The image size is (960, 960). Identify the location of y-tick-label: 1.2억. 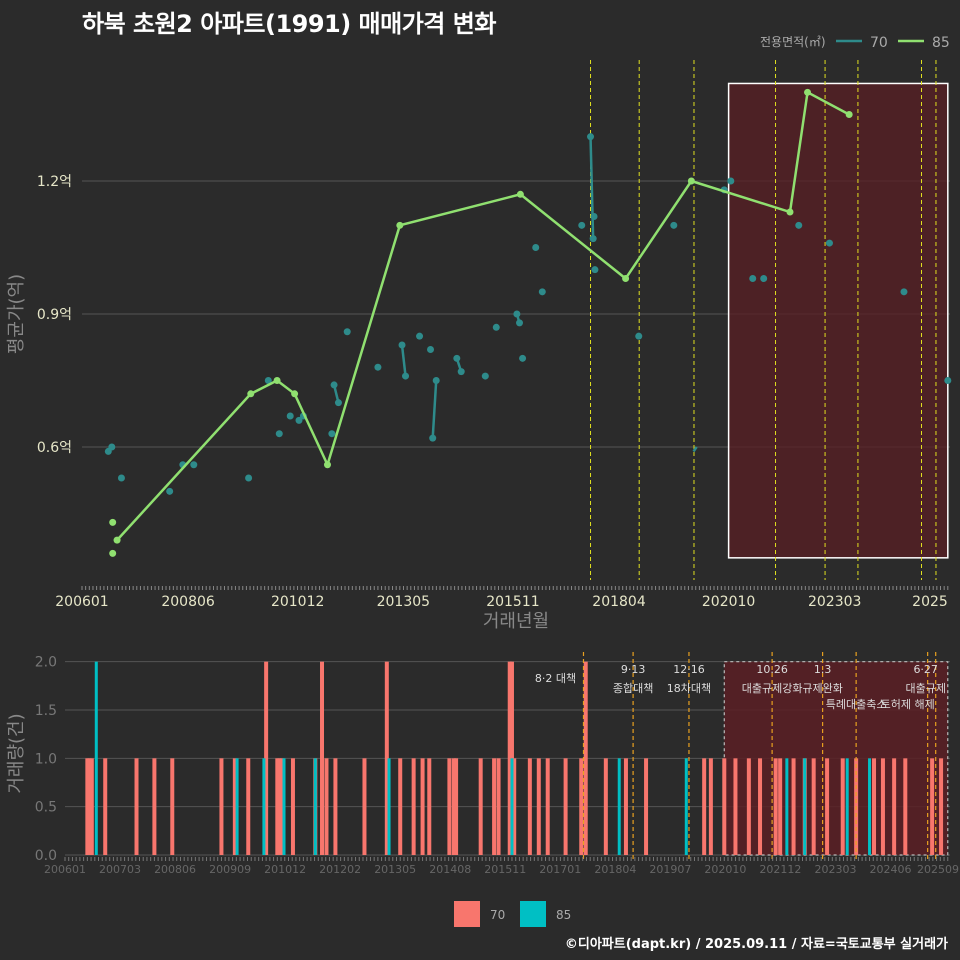
(54, 182).